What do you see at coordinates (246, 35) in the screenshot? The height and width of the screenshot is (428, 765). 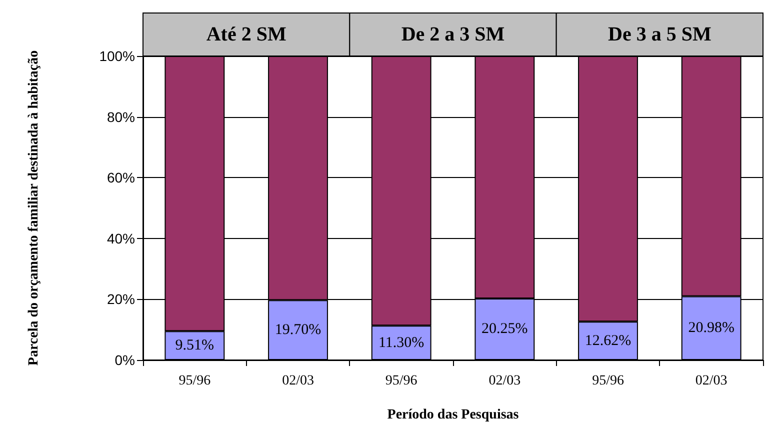 I see `text: Até 2 SM` at bounding box center [246, 35].